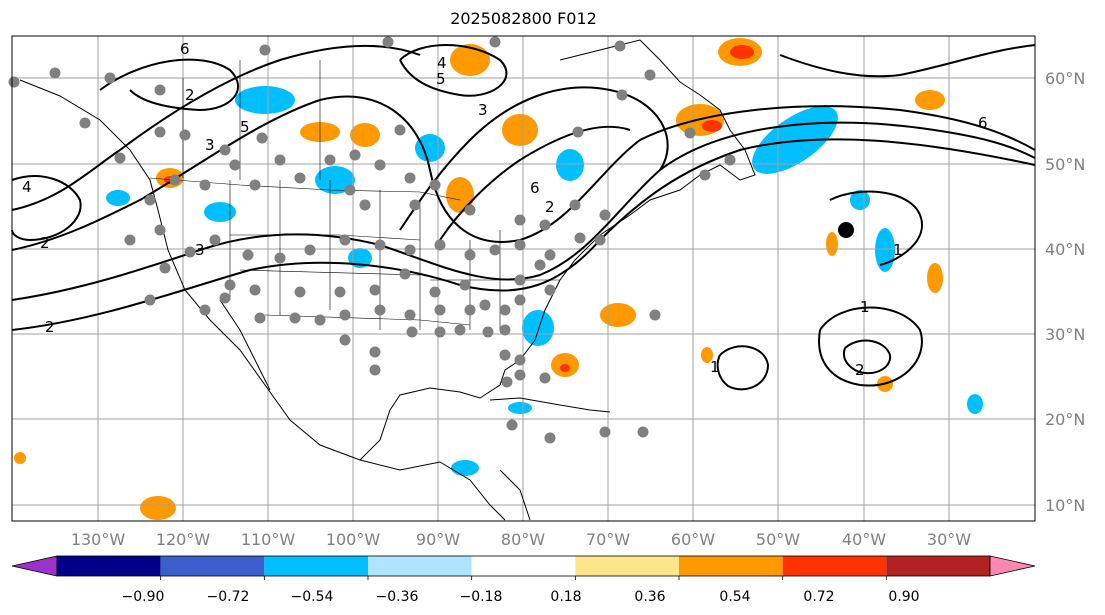 The width and height of the screenshot is (1105, 615). Describe the element at coordinates (523, 18) in the screenshot. I see `map-title: 2025082800 F012` at that location.